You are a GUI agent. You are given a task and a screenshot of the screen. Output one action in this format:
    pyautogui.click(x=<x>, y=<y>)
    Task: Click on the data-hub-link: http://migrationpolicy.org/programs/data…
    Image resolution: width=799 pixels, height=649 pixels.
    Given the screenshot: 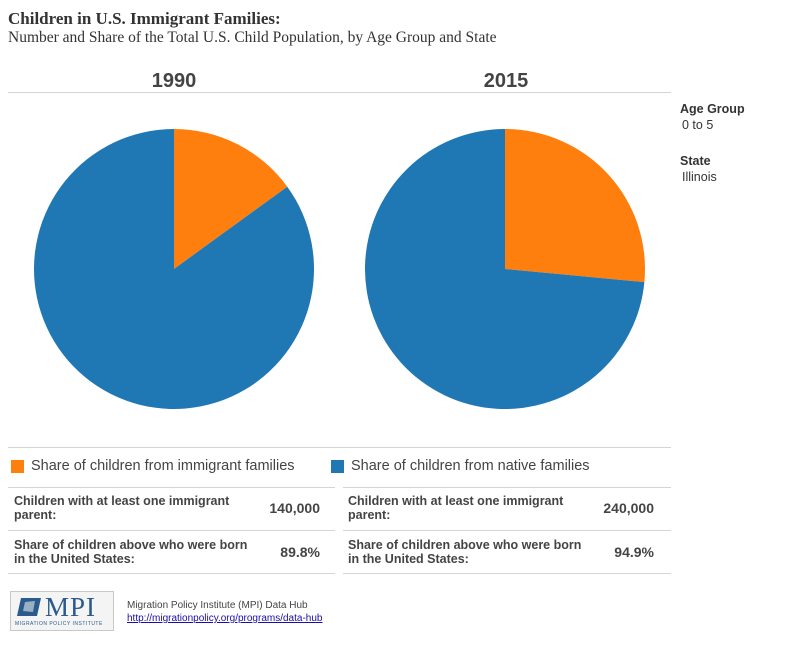 What is the action you would take?
    pyautogui.click(x=225, y=618)
    